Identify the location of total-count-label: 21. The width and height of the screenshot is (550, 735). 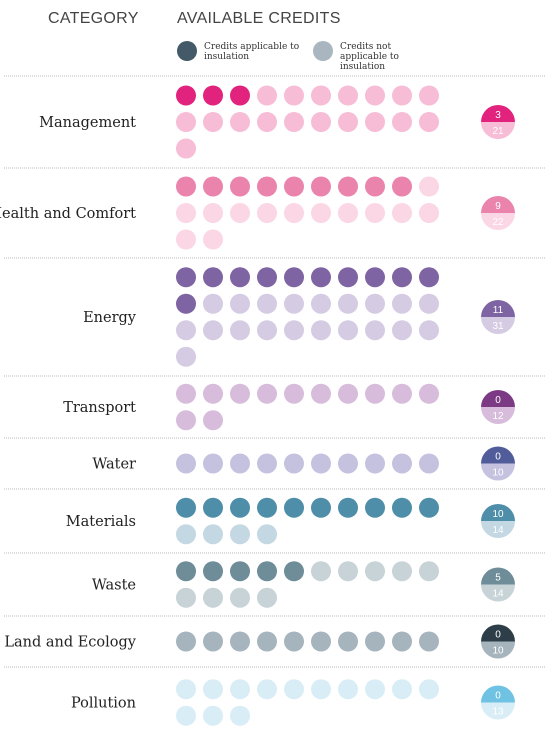
(498, 131).